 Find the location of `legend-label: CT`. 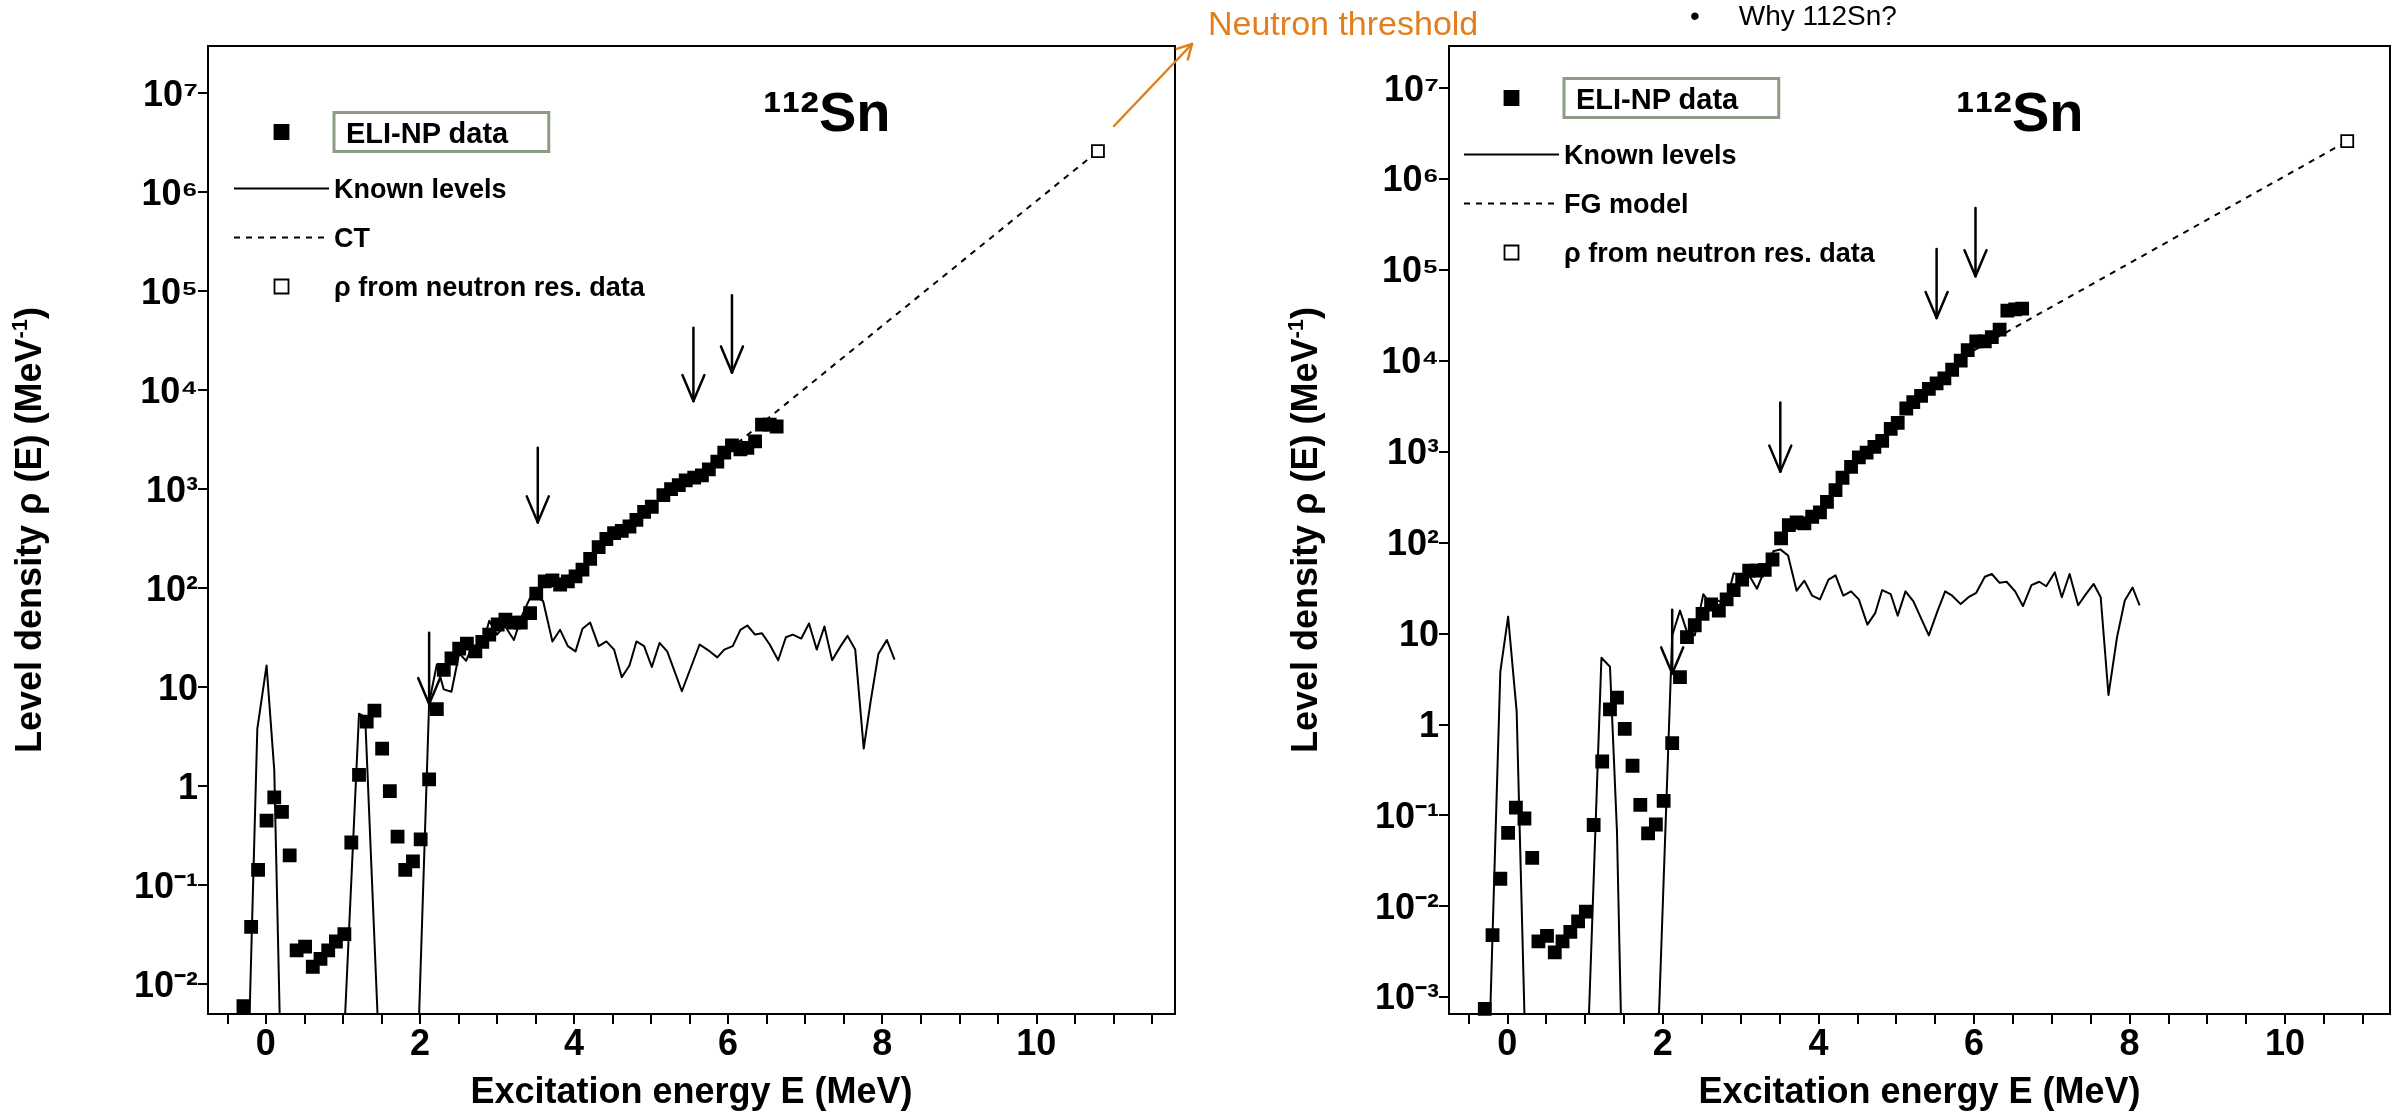

legend-label: CT is located at coordinates (352, 237).